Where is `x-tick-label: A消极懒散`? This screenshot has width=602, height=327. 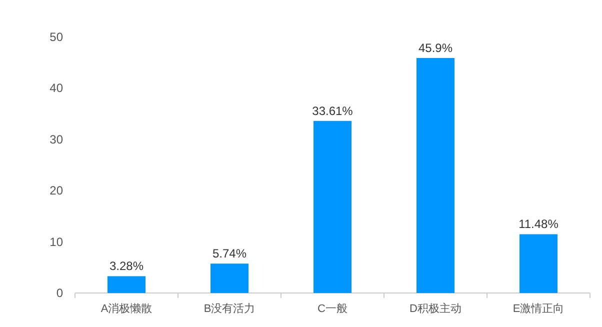
x-tick-label: A消极懒散 is located at coordinates (126, 308).